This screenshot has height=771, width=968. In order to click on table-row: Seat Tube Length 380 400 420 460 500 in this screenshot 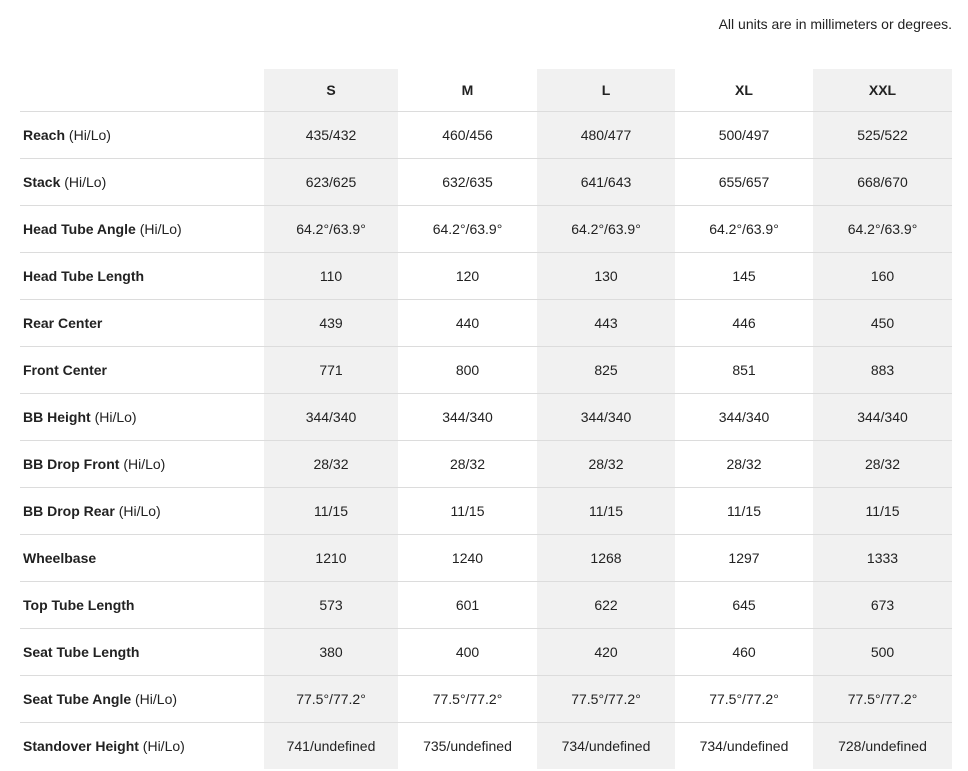, I will do `click(486, 652)`.